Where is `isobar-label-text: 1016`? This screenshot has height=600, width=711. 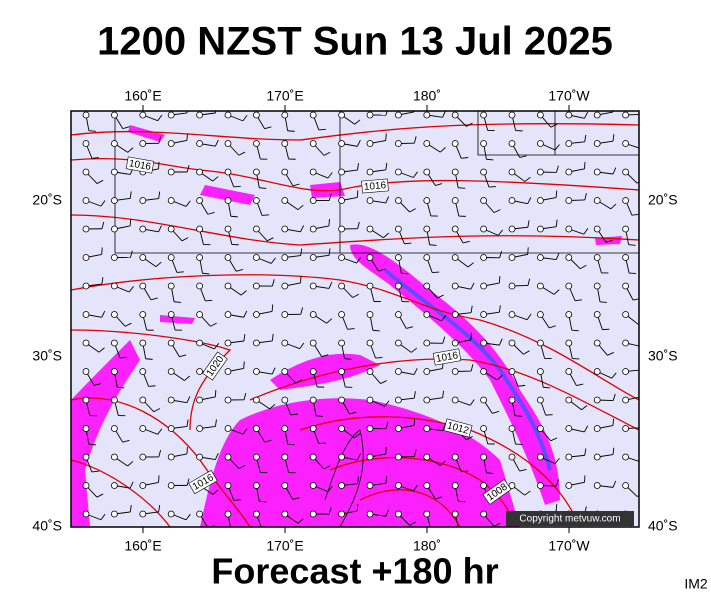
isobar-label-text: 1016 is located at coordinates (447, 357).